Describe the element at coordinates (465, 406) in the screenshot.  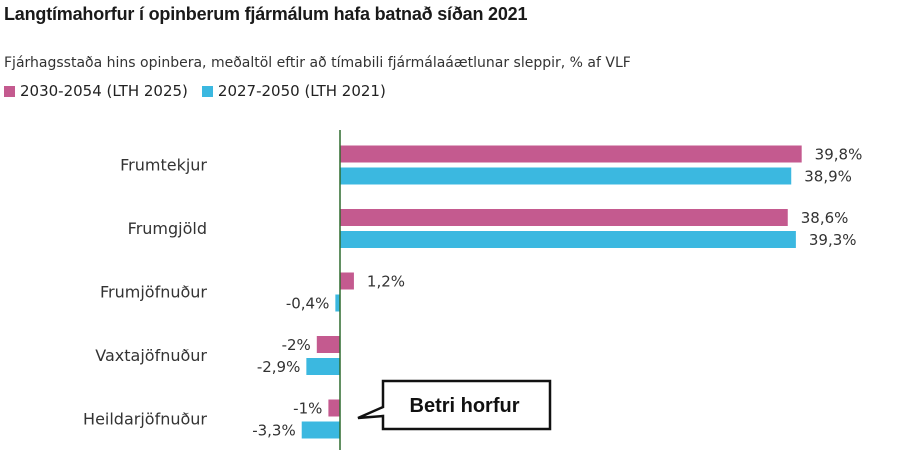
I see `callout-text: Betri horfur` at that location.